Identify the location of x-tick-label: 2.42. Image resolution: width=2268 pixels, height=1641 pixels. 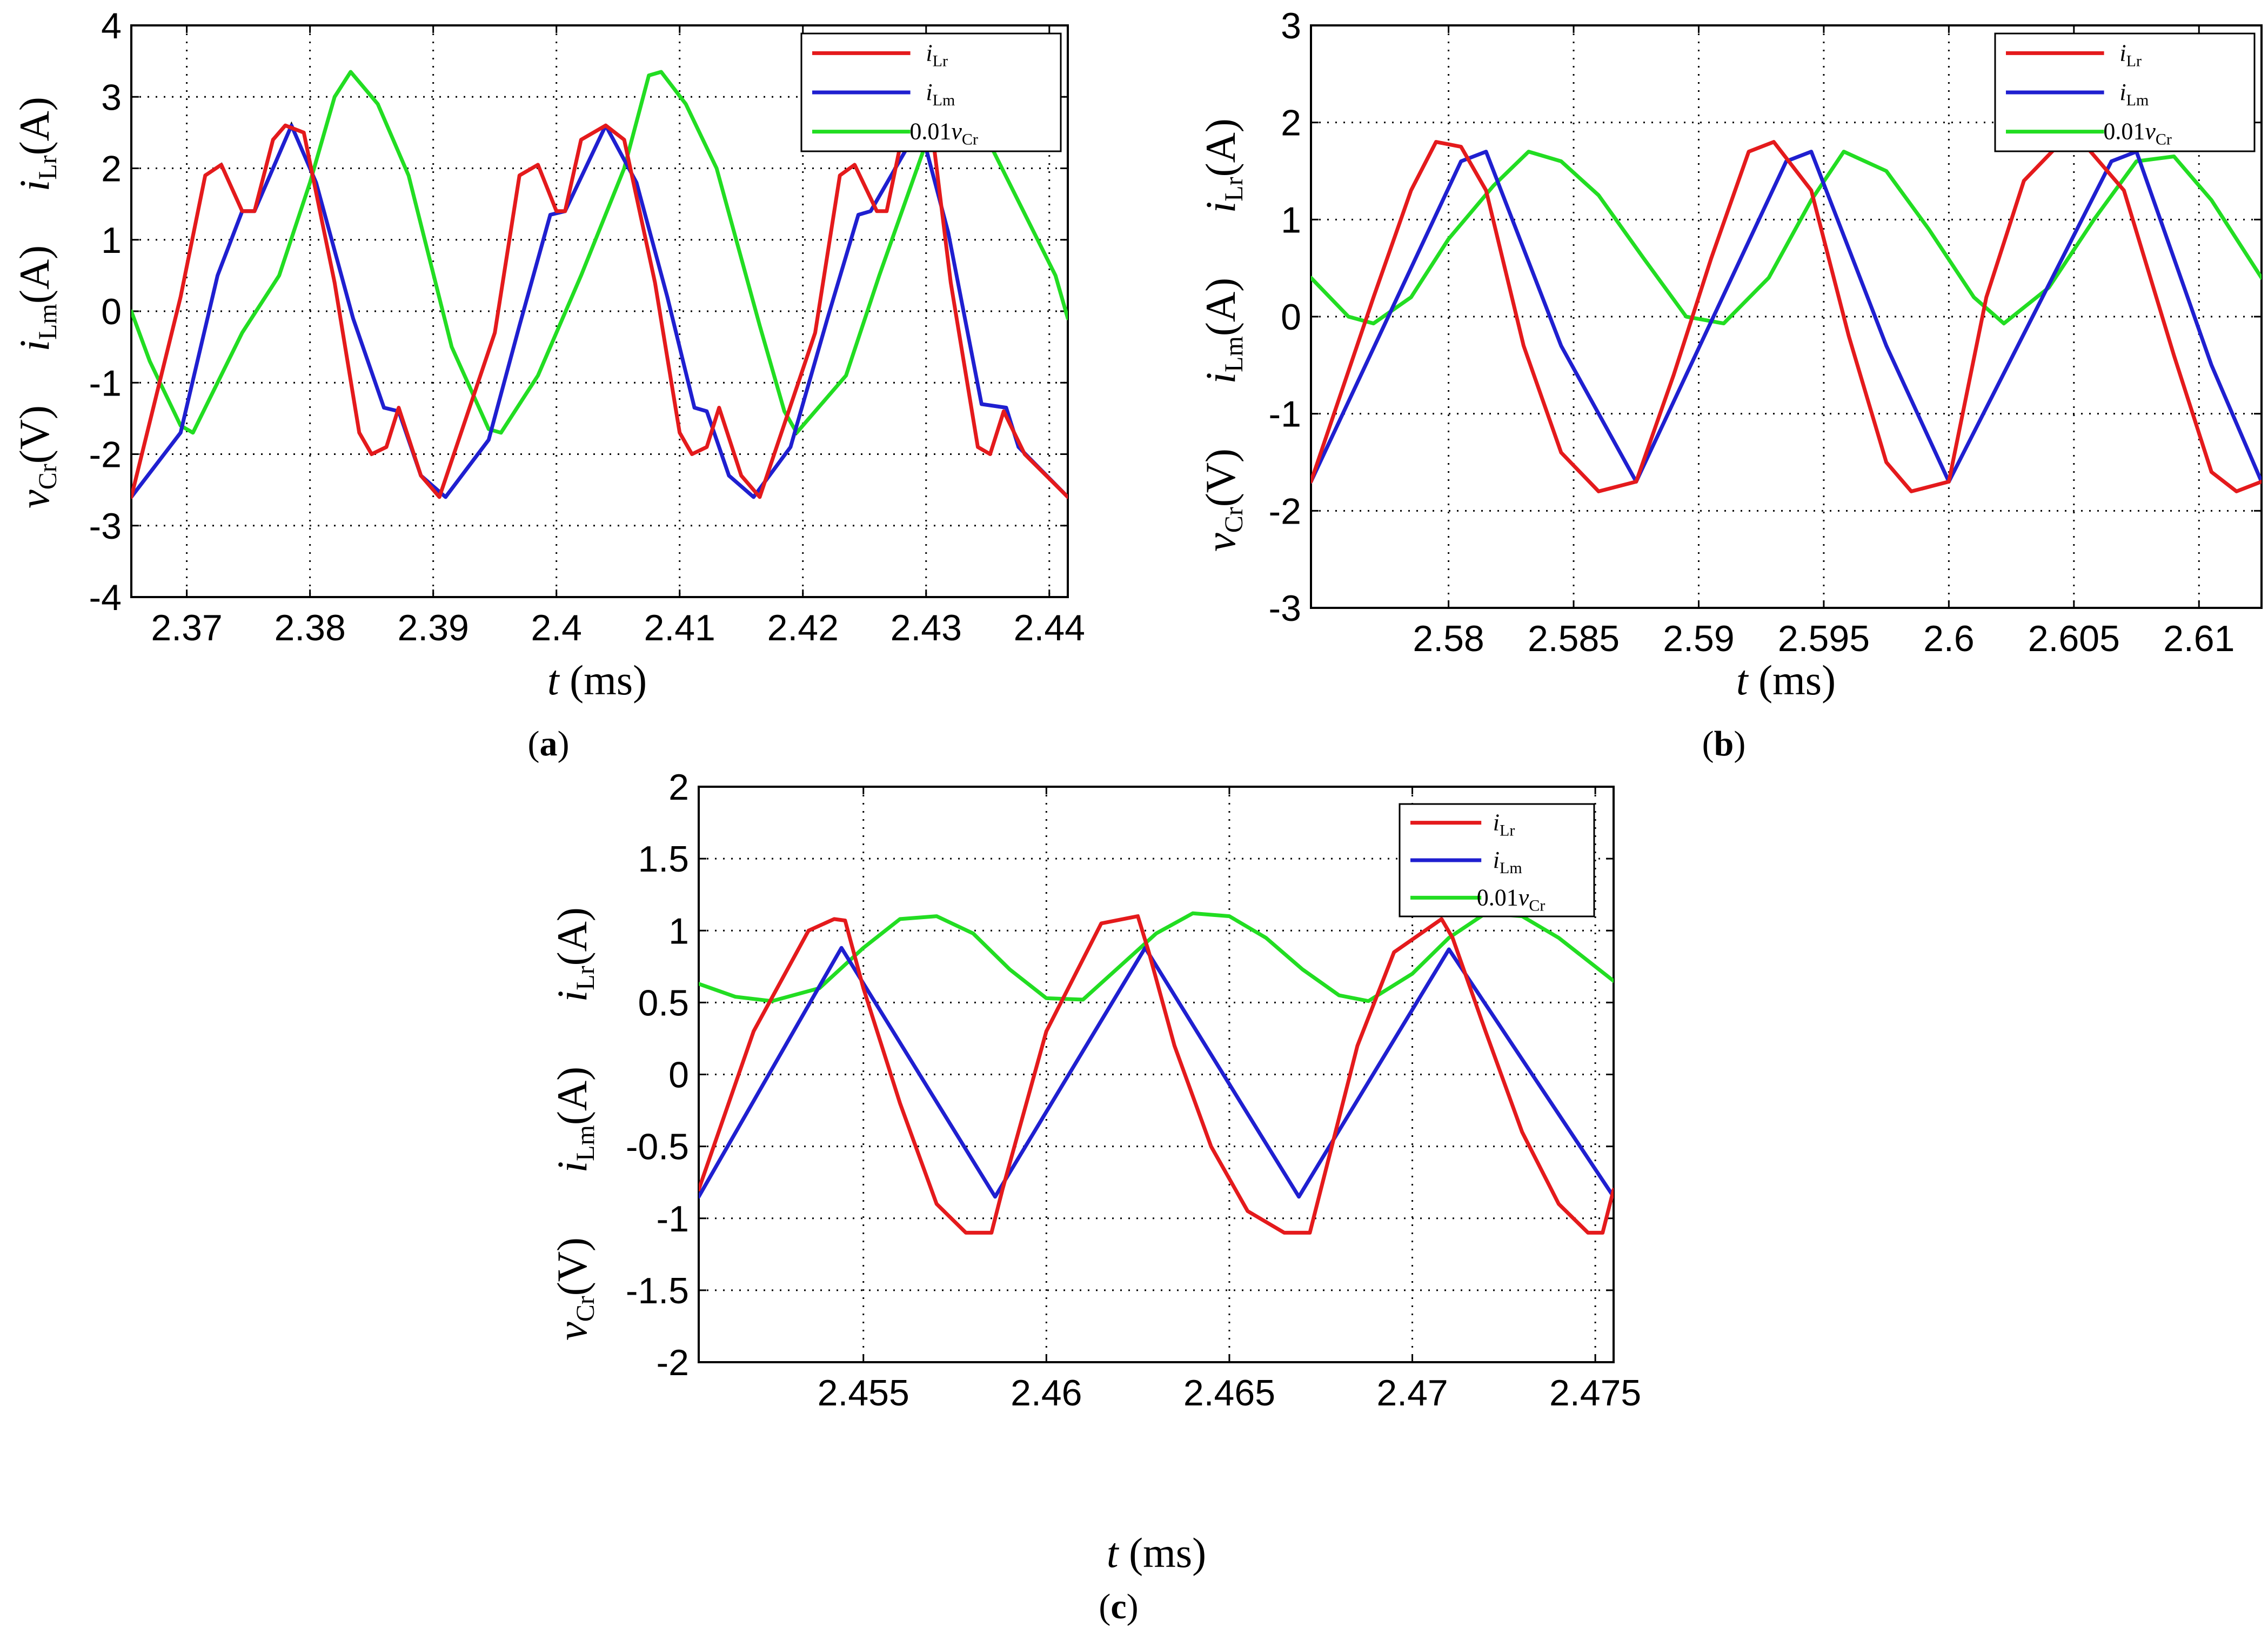
(803, 627).